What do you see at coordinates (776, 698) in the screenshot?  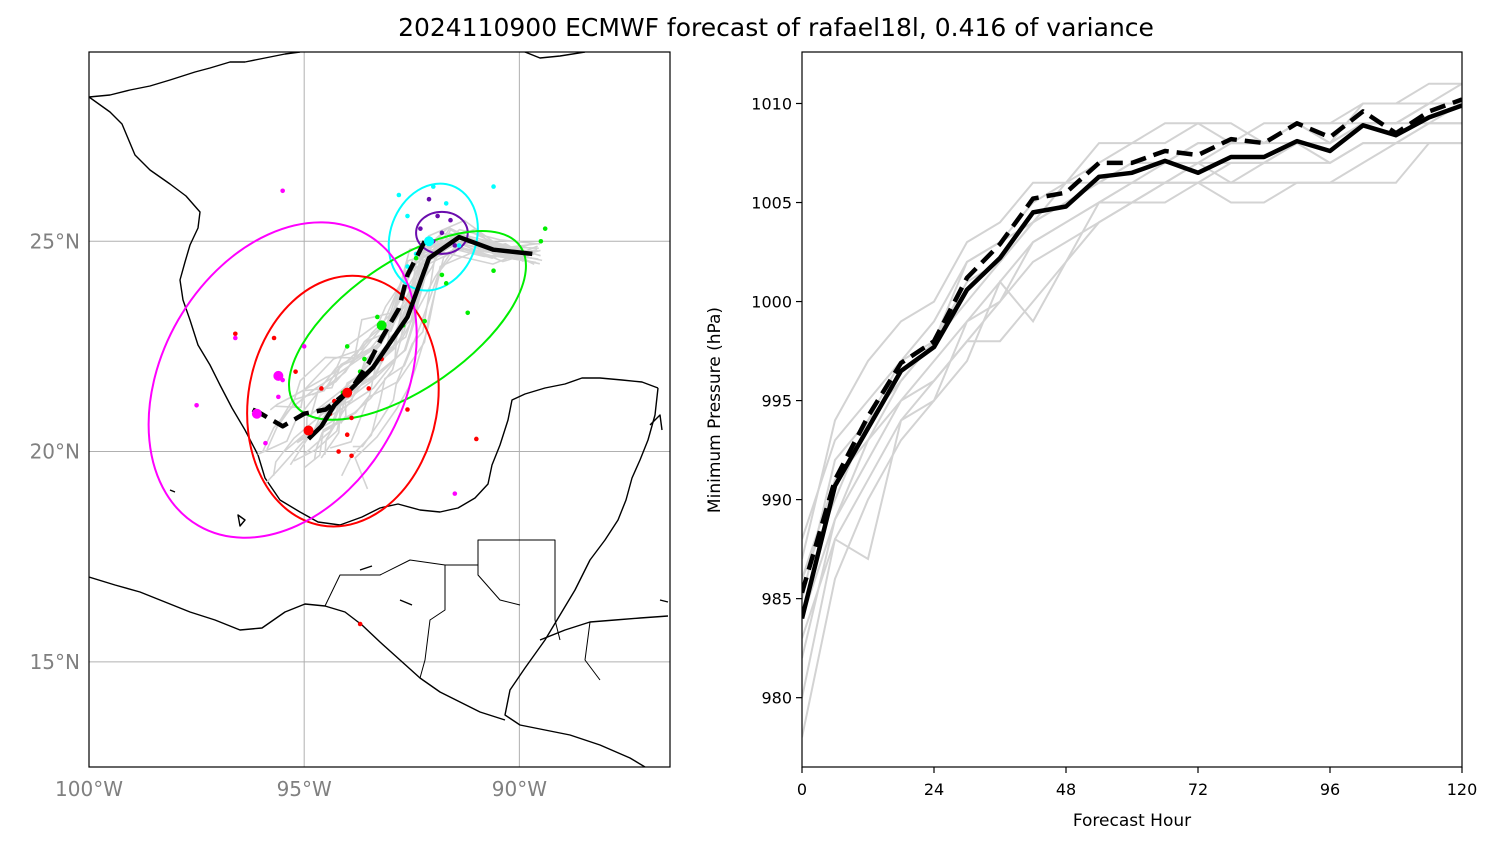 I see `y-tick-label: 980` at bounding box center [776, 698].